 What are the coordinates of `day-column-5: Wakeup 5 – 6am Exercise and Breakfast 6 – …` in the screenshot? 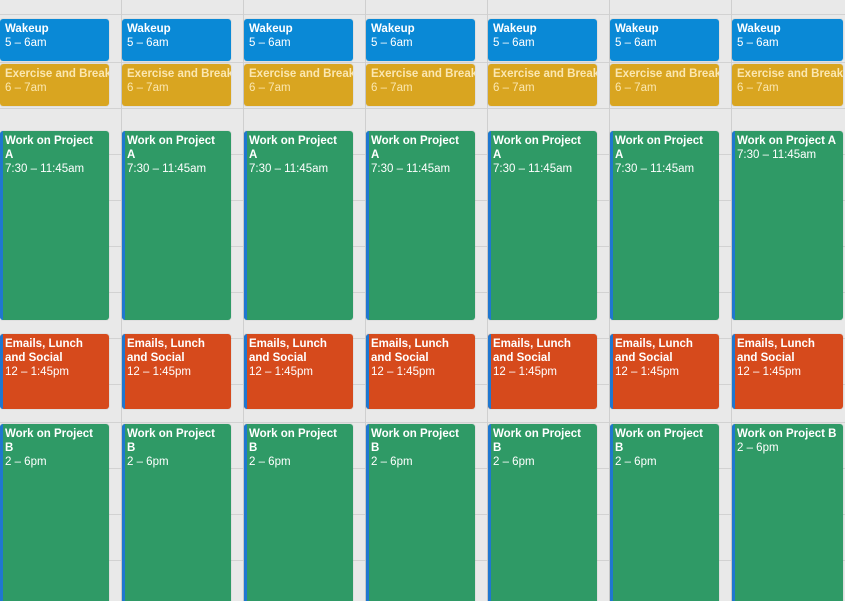 It's located at (548, 300).